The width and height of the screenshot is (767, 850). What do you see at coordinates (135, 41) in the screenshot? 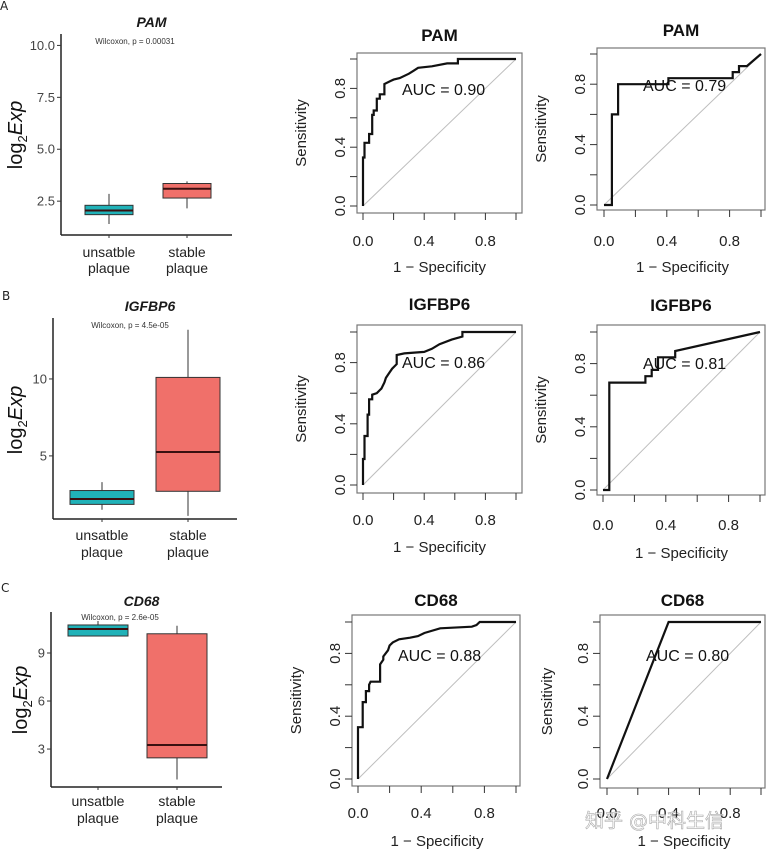
I see `wilcoxon-pvalue: Wilcoxon, p = 0.00031` at bounding box center [135, 41].